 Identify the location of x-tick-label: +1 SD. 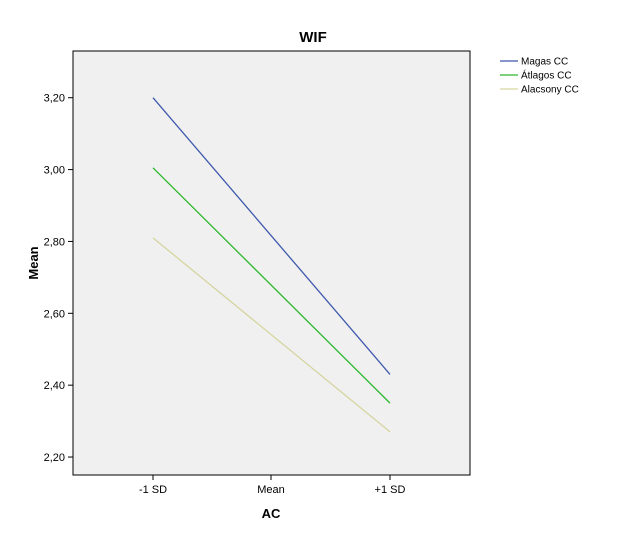
(390, 490).